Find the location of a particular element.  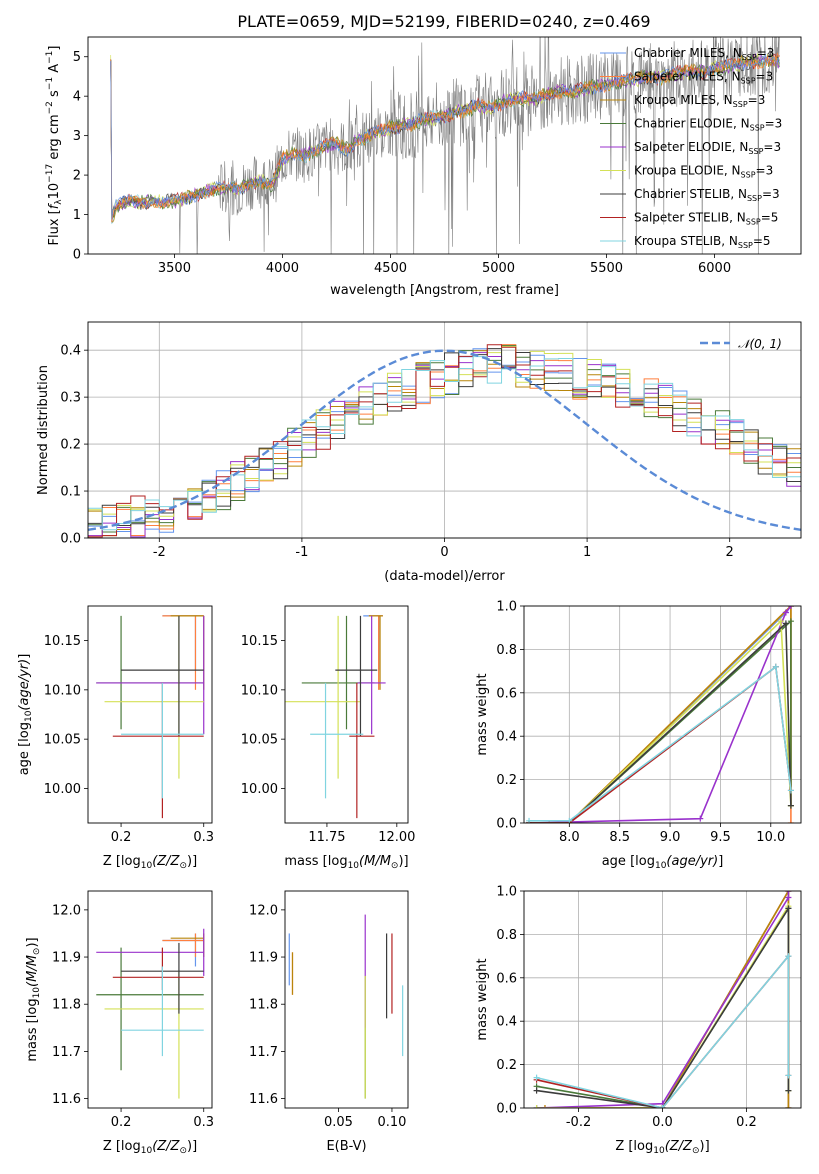

legend-label: Kroupa ELODIE, NSSP=3 is located at coordinates (703, 172).